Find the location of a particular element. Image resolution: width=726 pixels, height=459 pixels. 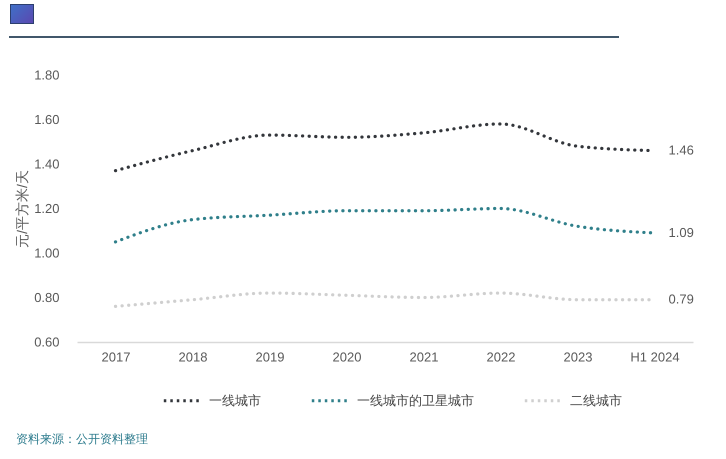

y-tick-label: 1.80 is located at coordinates (47, 75).